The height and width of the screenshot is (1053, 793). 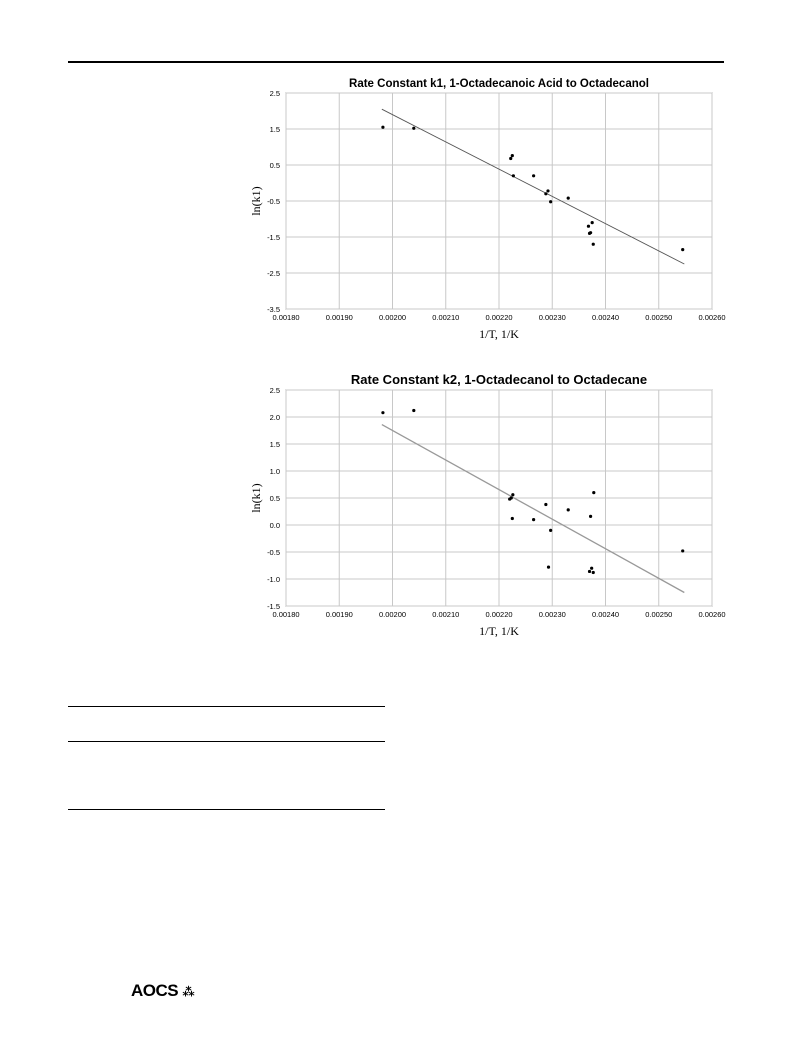 What do you see at coordinates (226, 706) in the screenshot?
I see `table-rule-top` at bounding box center [226, 706].